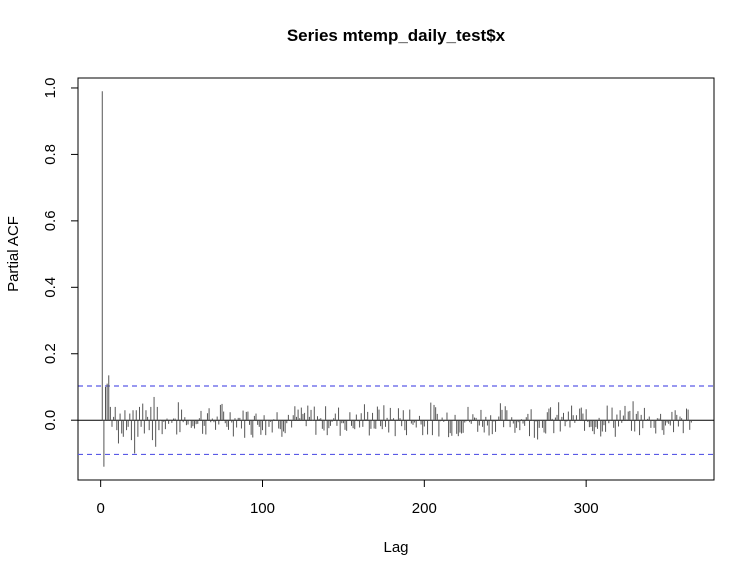  I want to click on y-tick-label: 1.0, so click(50, 88).